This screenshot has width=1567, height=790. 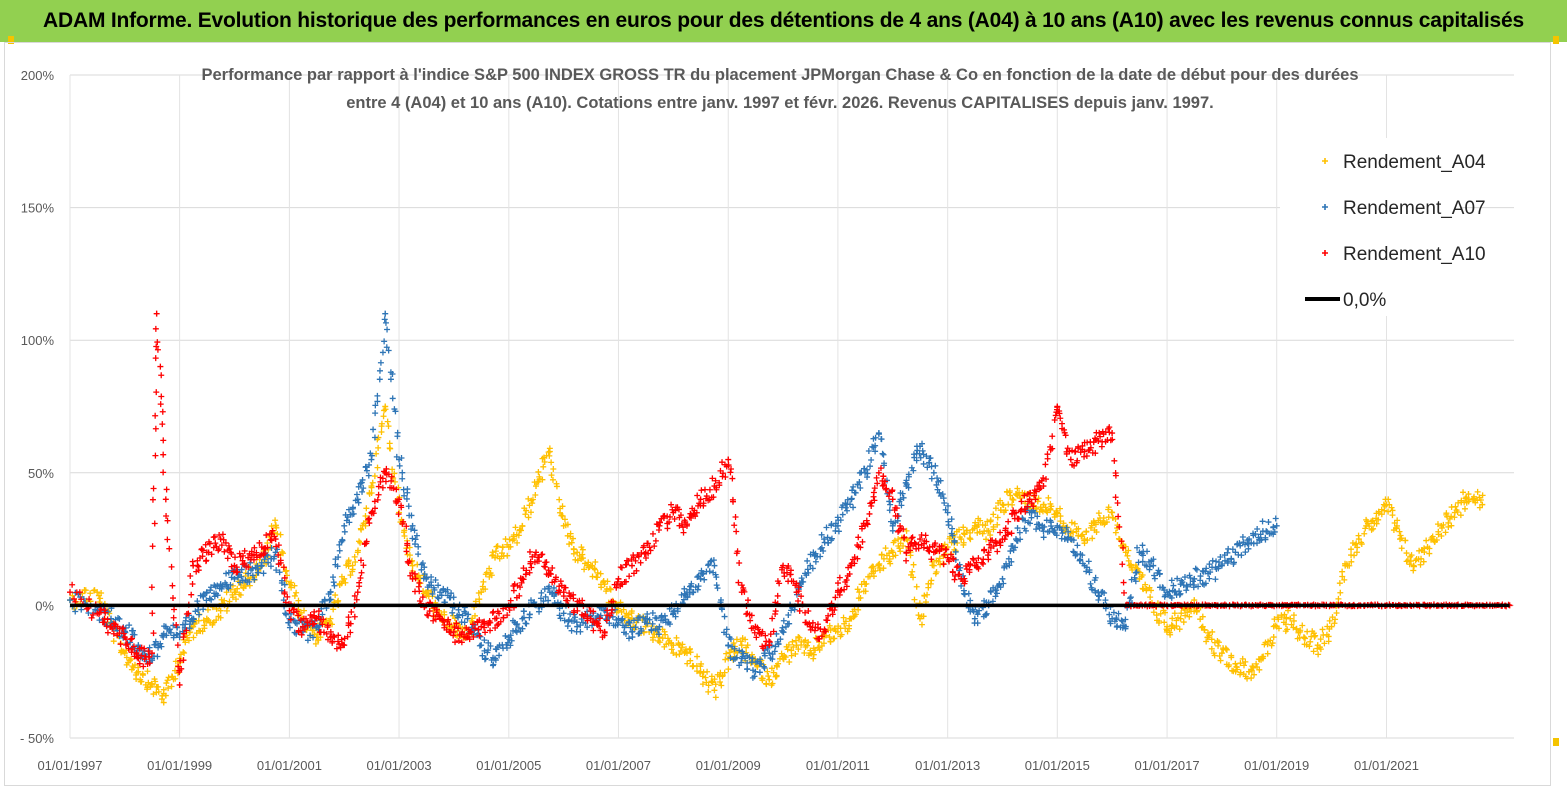 I want to click on legend-item: Rendement_A10, so click(x=1404, y=254).